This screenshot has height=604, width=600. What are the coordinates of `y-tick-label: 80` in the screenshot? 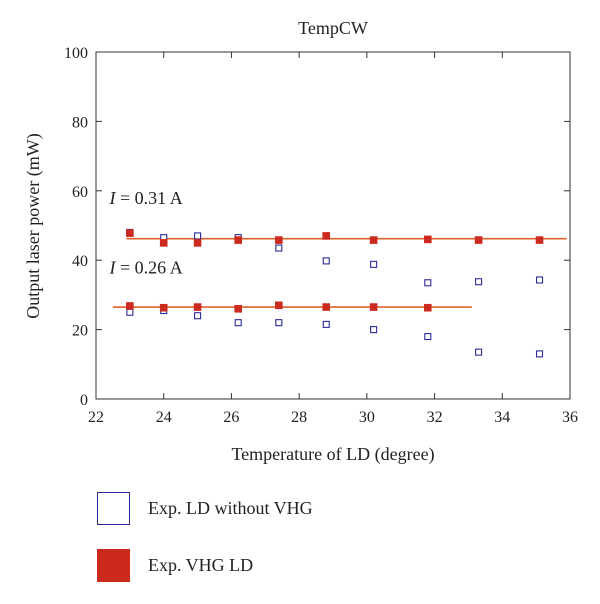 It's located at (80, 122).